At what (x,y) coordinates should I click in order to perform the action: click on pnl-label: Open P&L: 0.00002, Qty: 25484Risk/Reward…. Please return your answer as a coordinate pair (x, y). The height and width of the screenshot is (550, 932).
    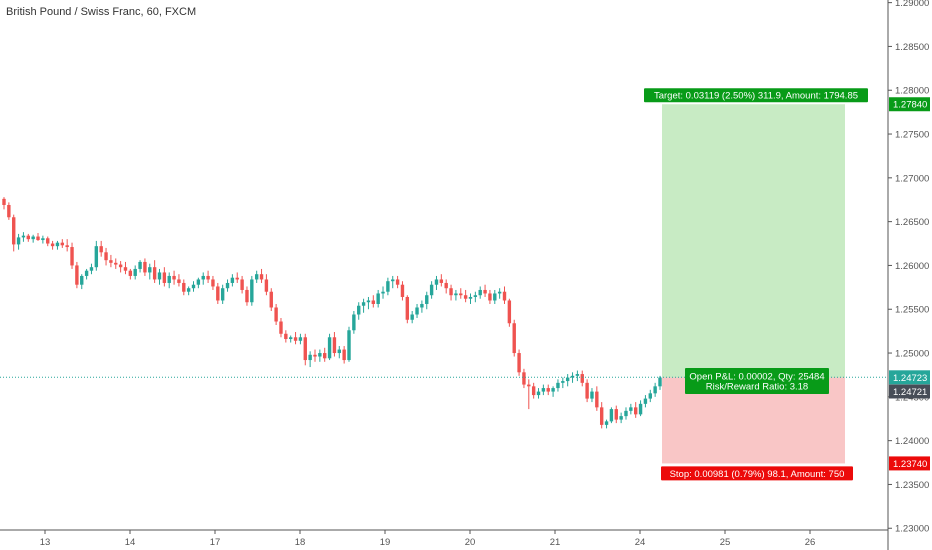
    Looking at the image, I should click on (757, 381).